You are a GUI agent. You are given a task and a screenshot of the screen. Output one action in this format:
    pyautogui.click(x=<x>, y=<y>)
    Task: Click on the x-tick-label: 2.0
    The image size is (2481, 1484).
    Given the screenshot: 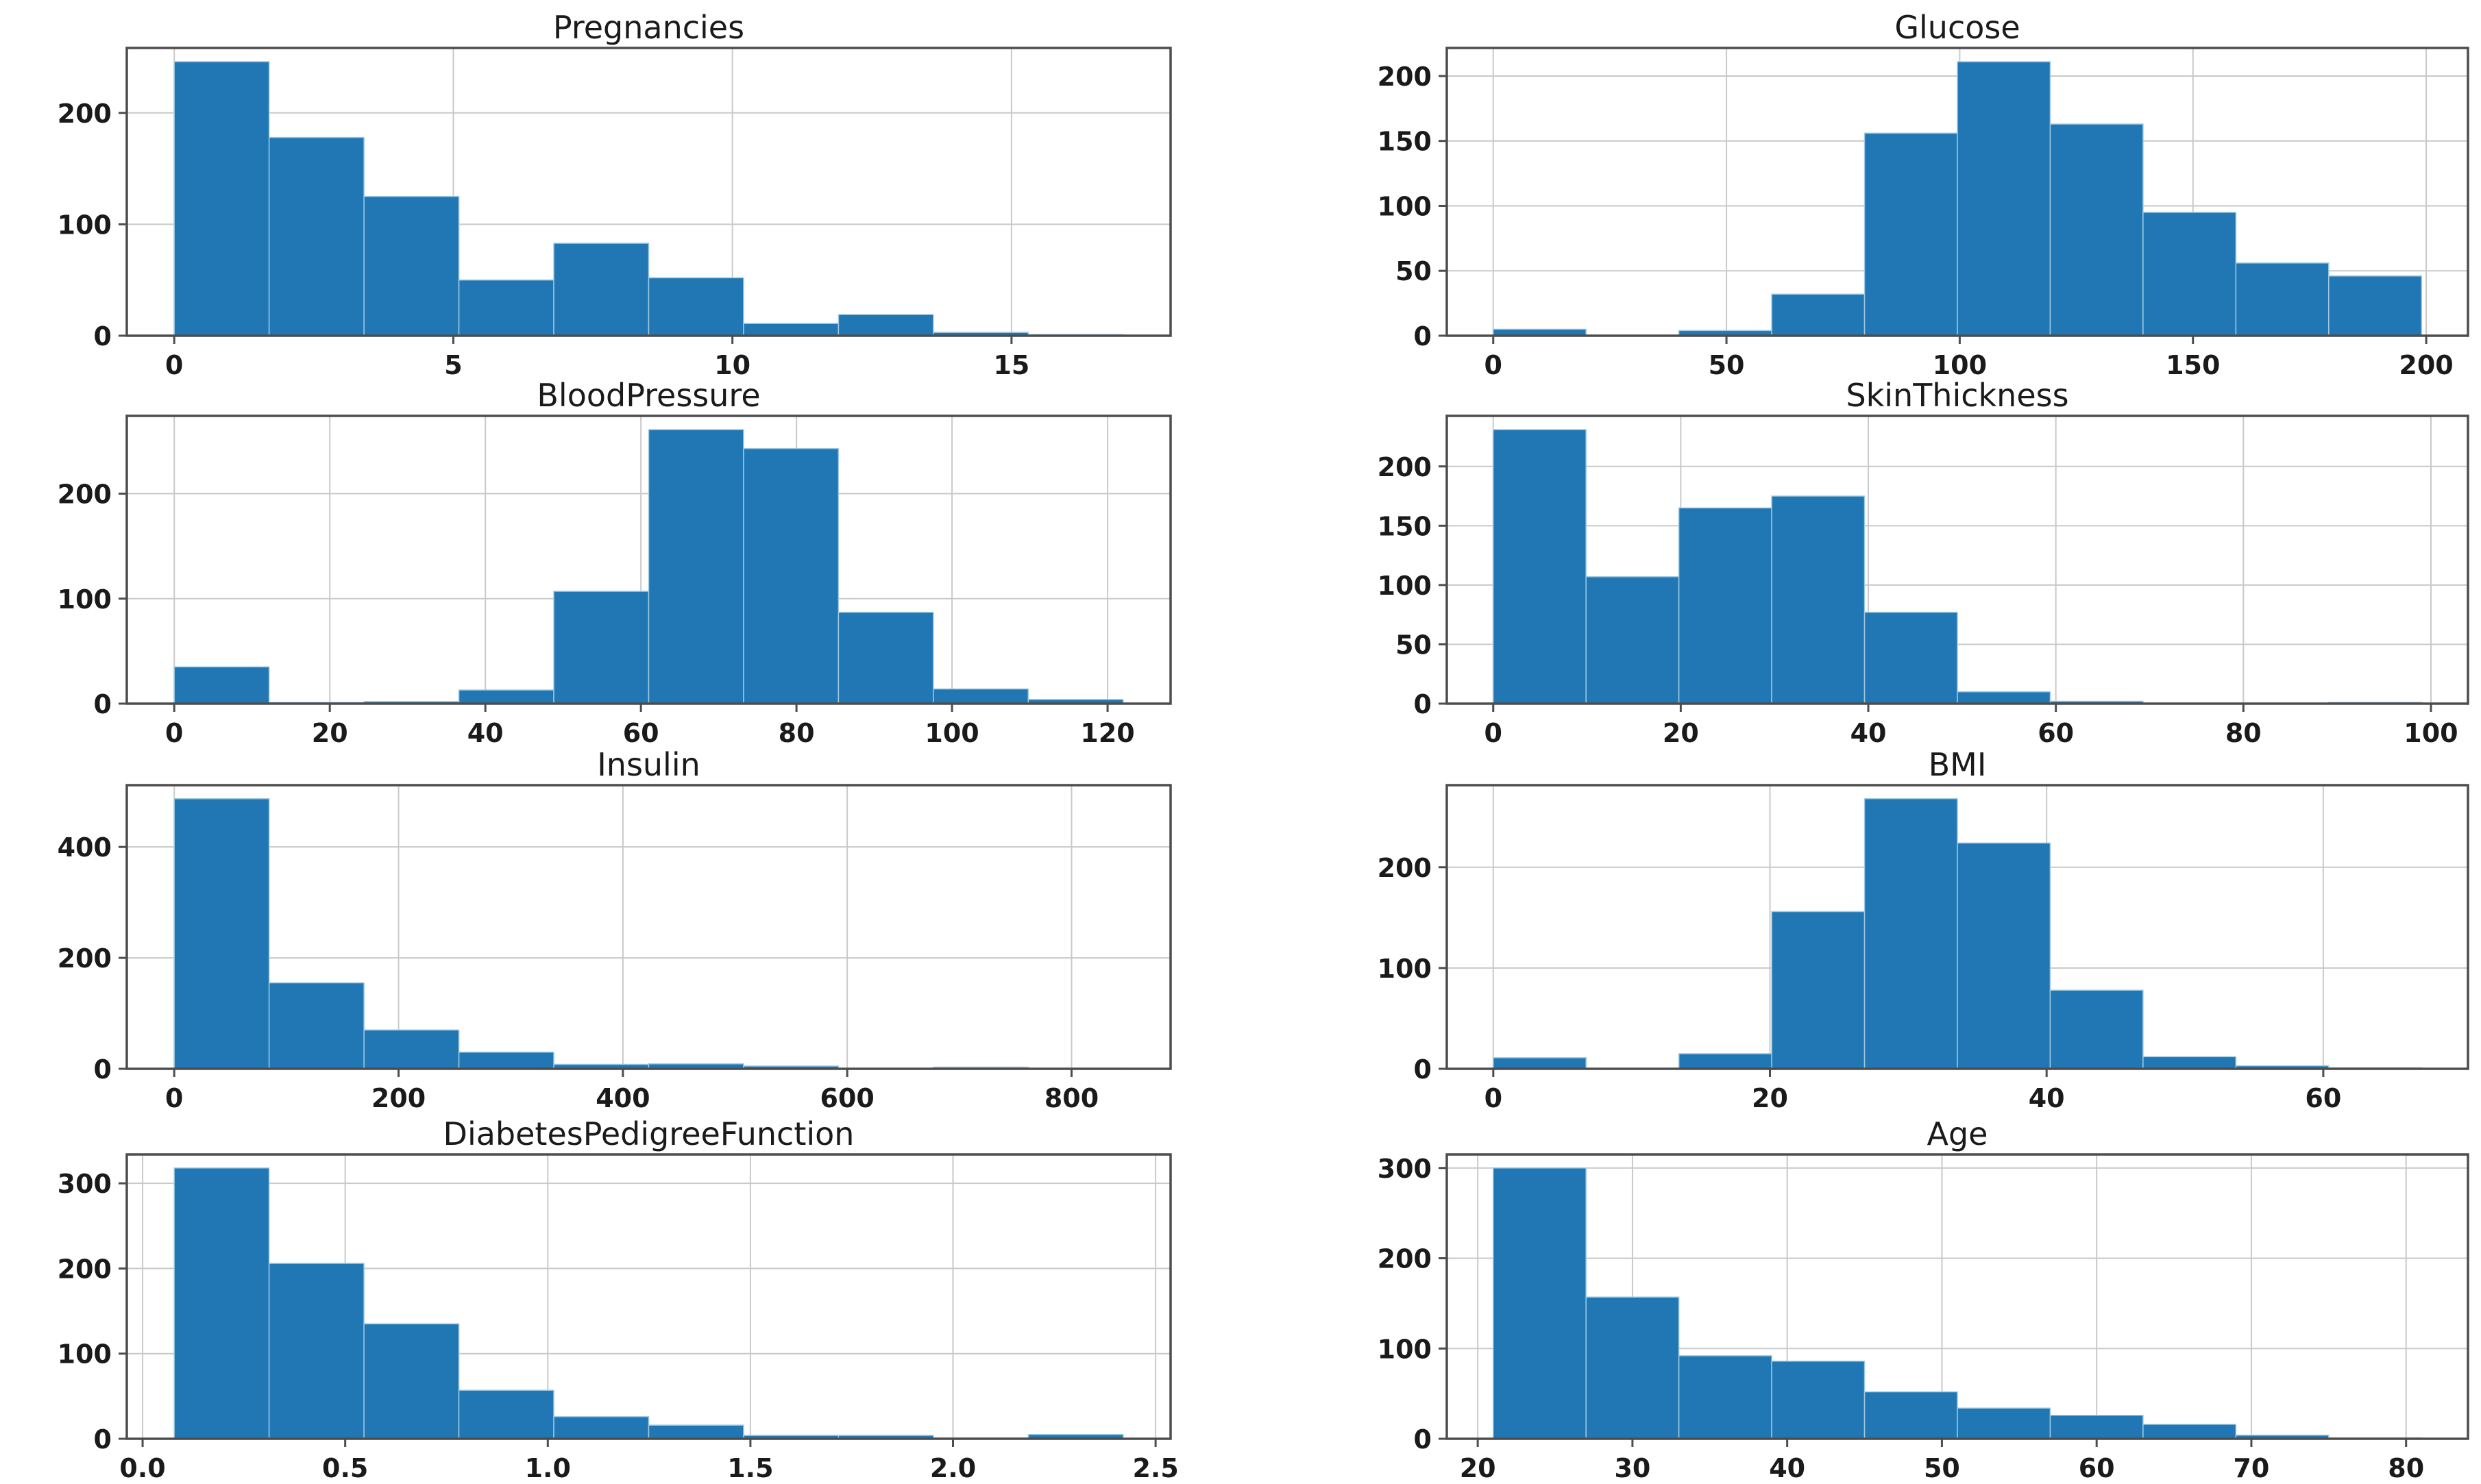 What is the action you would take?
    pyautogui.click(x=953, y=1467)
    